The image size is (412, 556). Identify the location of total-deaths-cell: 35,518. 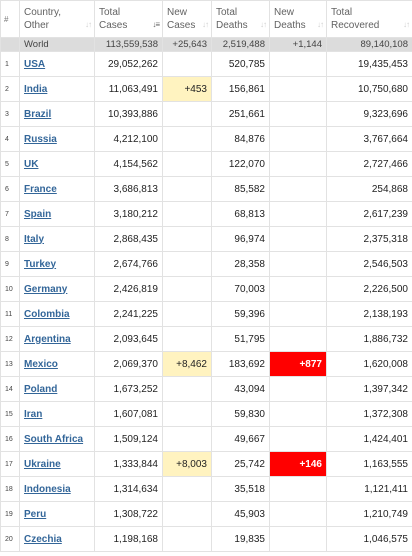
(240, 489).